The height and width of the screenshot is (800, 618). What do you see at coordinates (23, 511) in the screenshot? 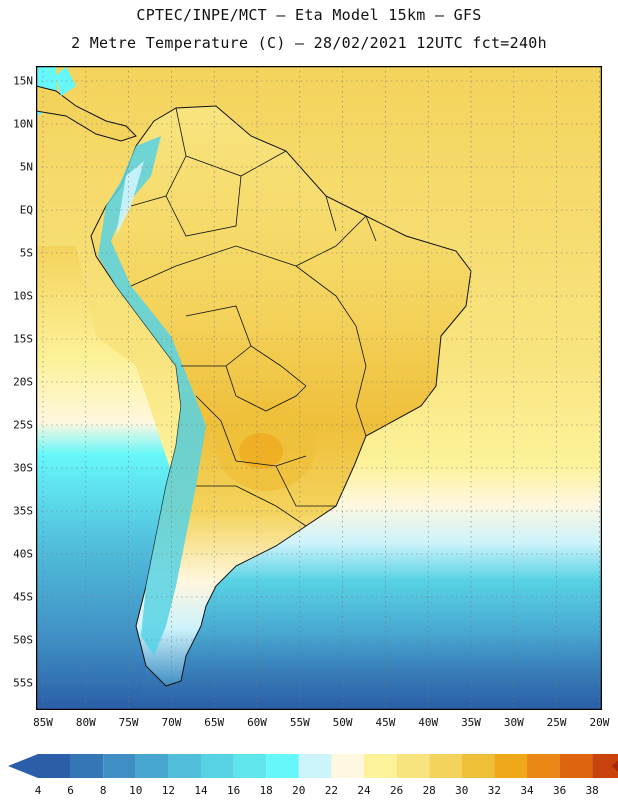
I see `lat-label: 35S` at bounding box center [23, 511].